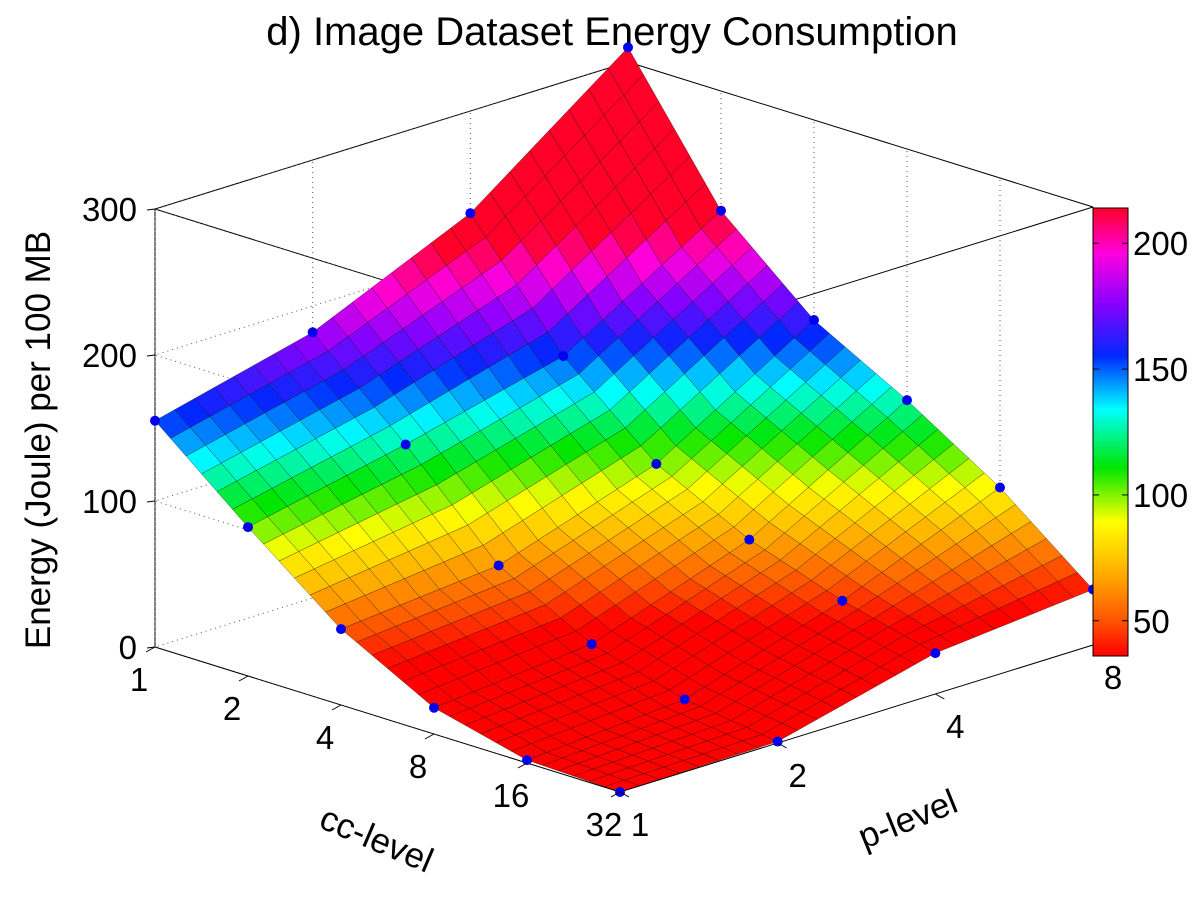  Describe the element at coordinates (376, 839) in the screenshot. I see `cc-axis-label: cc-level` at that location.